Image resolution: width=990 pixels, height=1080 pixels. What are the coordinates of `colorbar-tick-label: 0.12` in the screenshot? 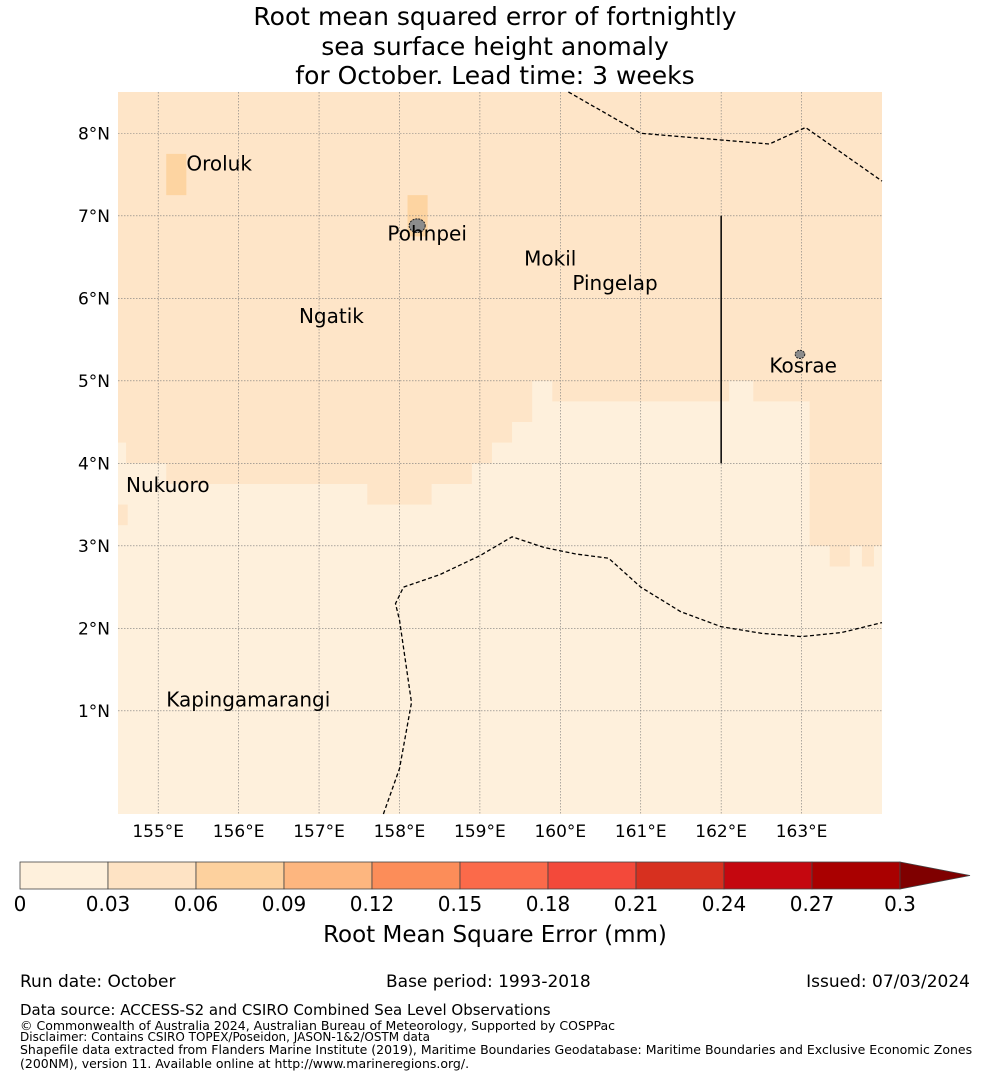 It's located at (372, 904).